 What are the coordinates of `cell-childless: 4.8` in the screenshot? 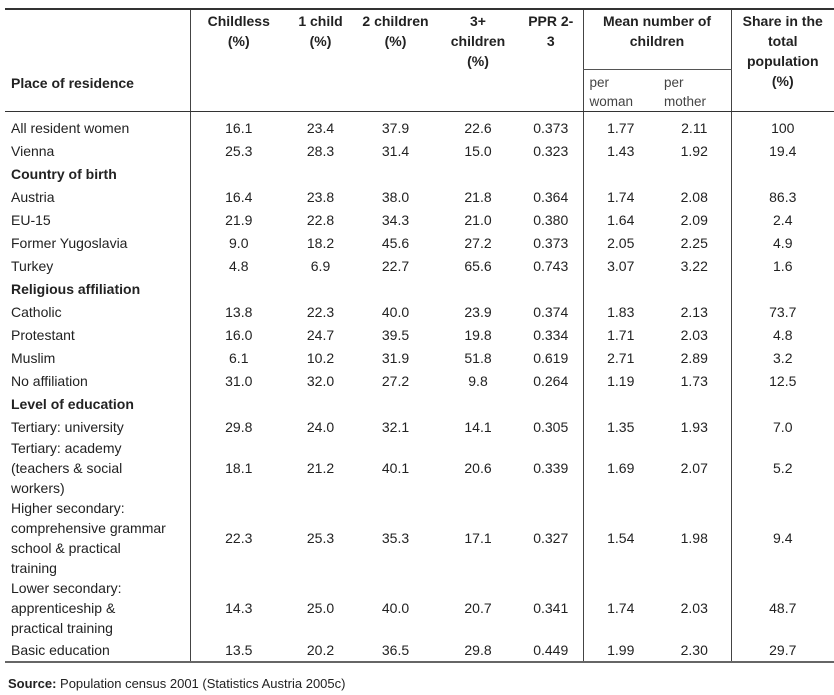 It's located at (238, 265).